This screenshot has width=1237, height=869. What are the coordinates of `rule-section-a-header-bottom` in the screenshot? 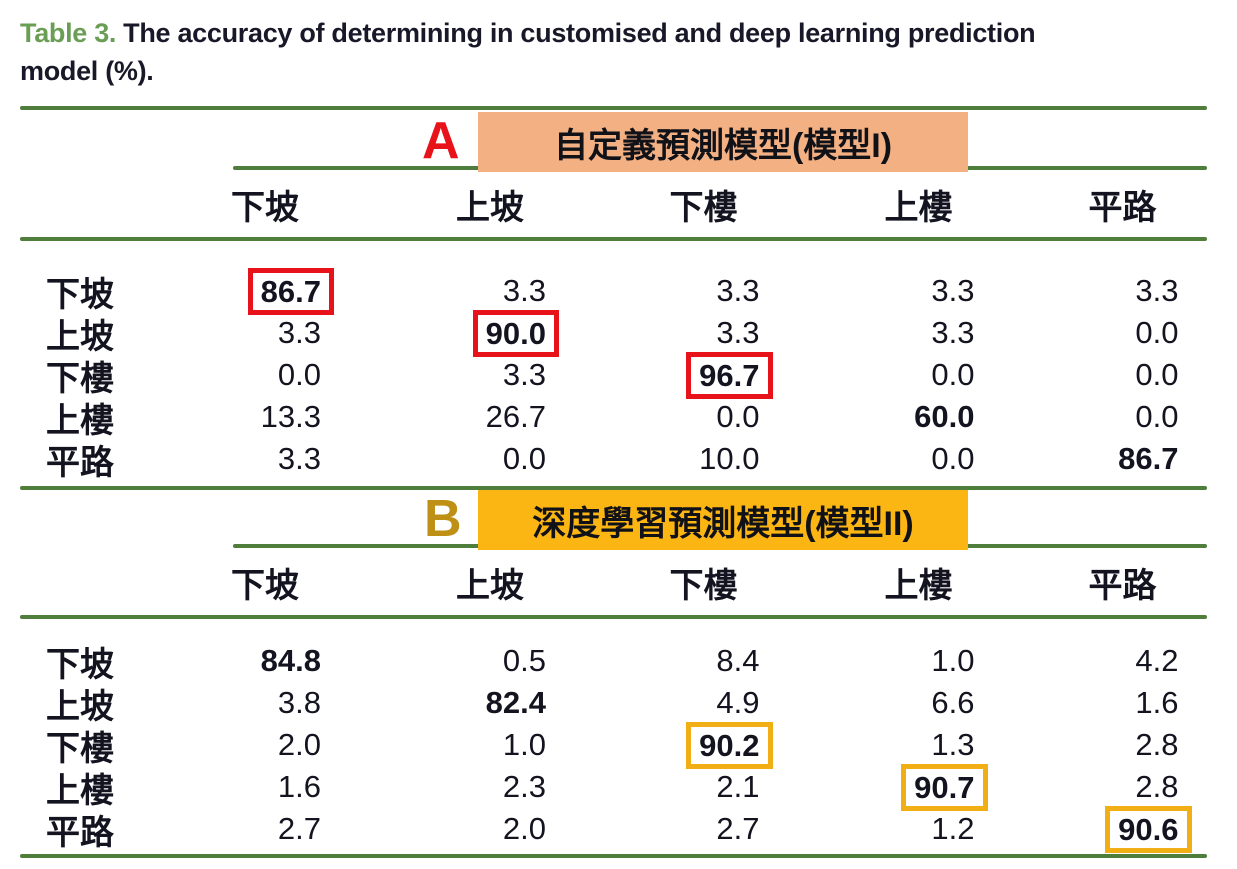 It's located at (613, 239).